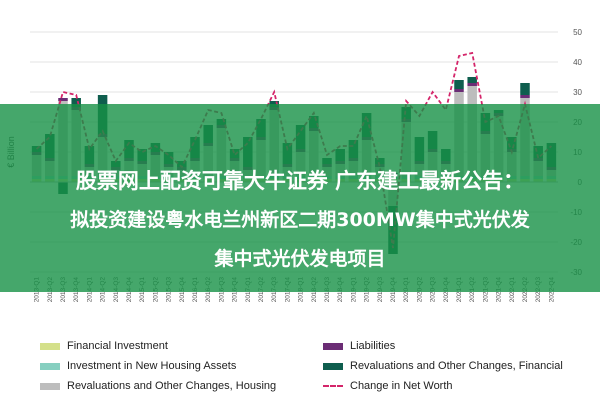  I want to click on legend-label: Financial Investment, so click(117, 346).